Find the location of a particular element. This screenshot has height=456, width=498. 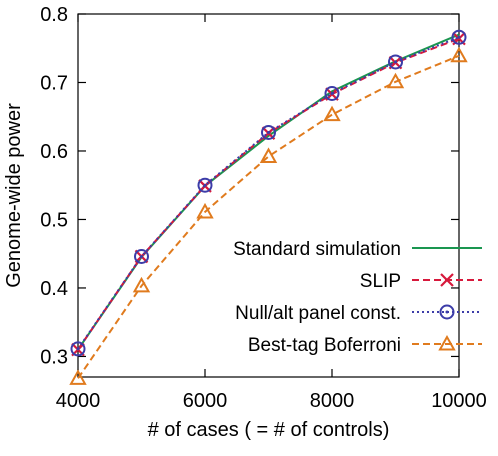

legend-item-0: Standard simulation is located at coordinates (357, 249).